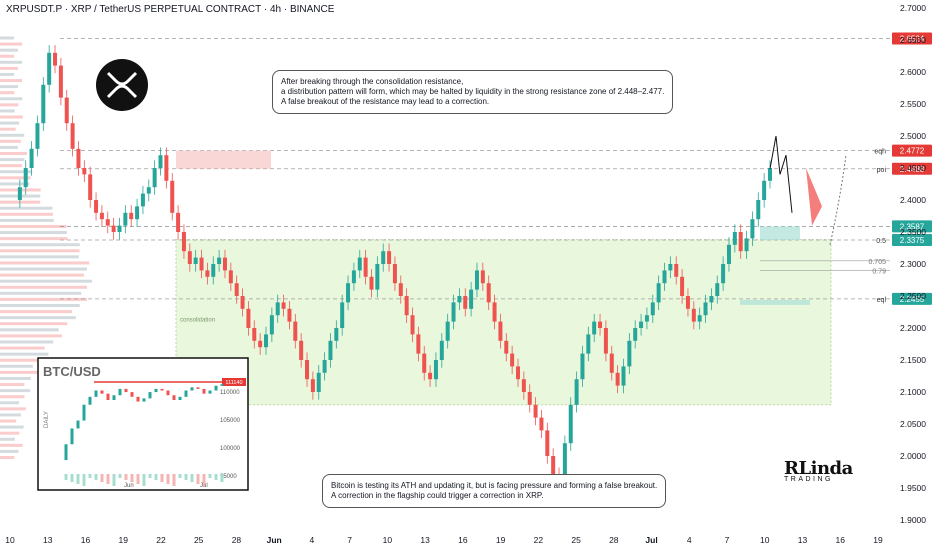  What do you see at coordinates (86, 540) in the screenshot?
I see `x-tick-label: 16` at bounding box center [86, 540].